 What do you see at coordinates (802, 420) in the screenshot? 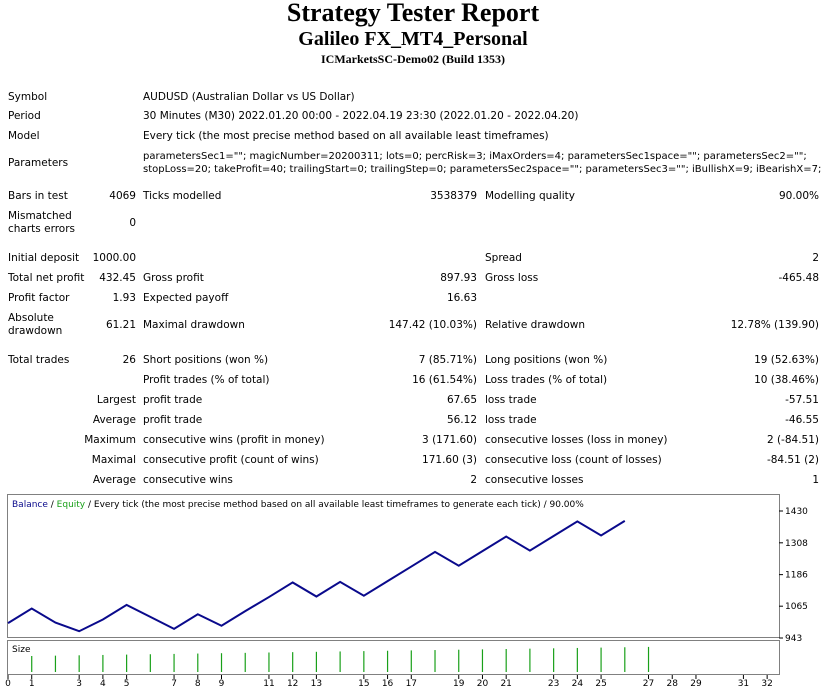
I see `average-loss-trade-value: -46.55` at bounding box center [802, 420].